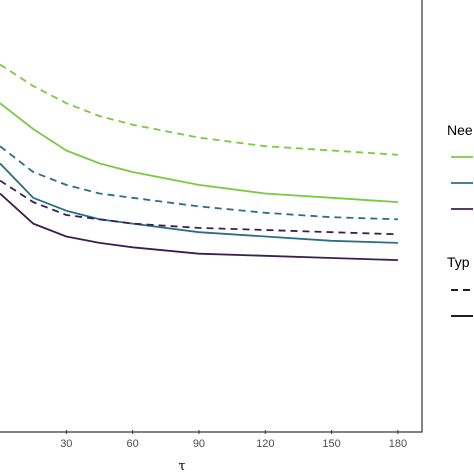 Image resolution: width=474 pixels, height=474 pixels. What do you see at coordinates (66, 444) in the screenshot?
I see `x-tick-label-30: 30` at bounding box center [66, 444].